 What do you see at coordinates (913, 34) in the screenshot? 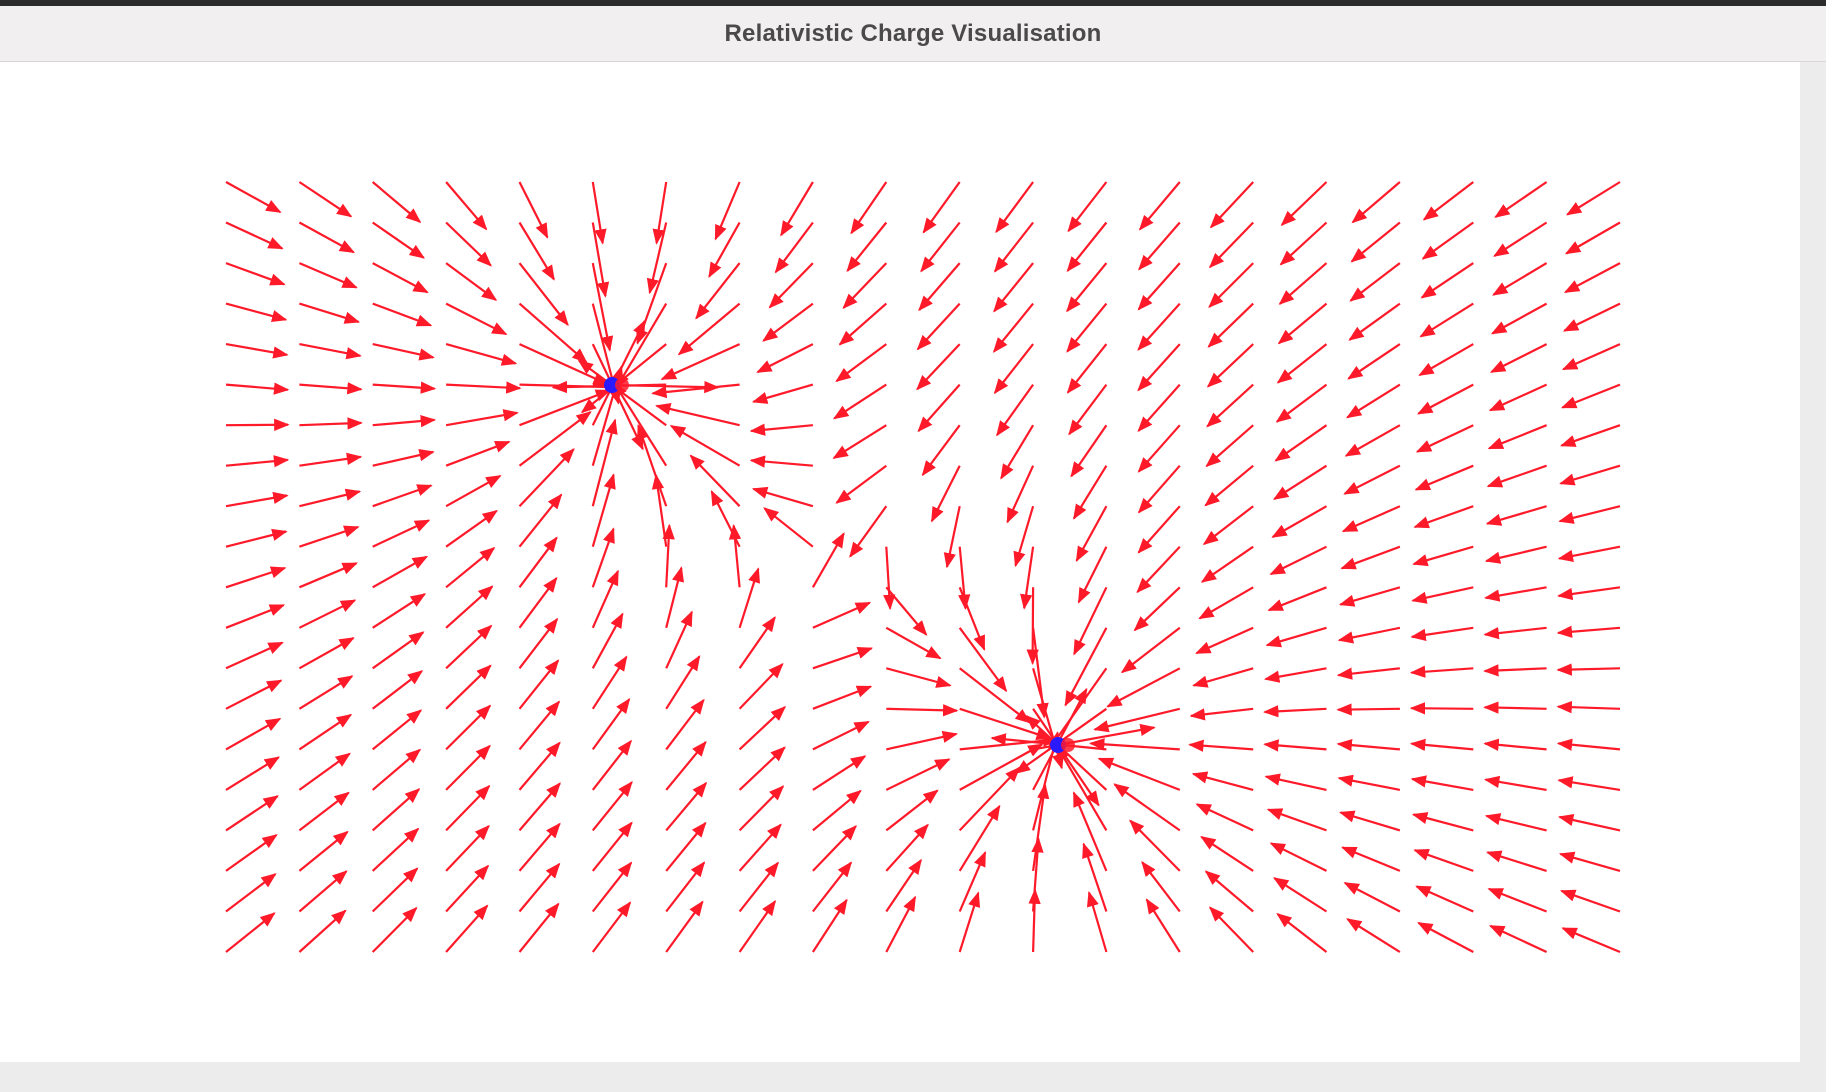
I see `window-titlebar: Relativistic Charge Visualisation` at bounding box center [913, 34].